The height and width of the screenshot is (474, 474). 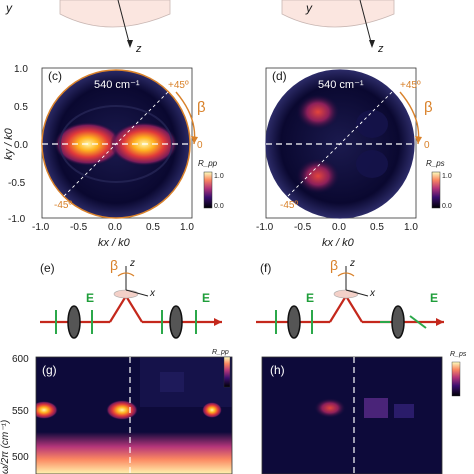 What do you see at coordinates (178, 85) in the screenshot?
I see `panel-c-angle-pos: +45º` at bounding box center [178, 85].